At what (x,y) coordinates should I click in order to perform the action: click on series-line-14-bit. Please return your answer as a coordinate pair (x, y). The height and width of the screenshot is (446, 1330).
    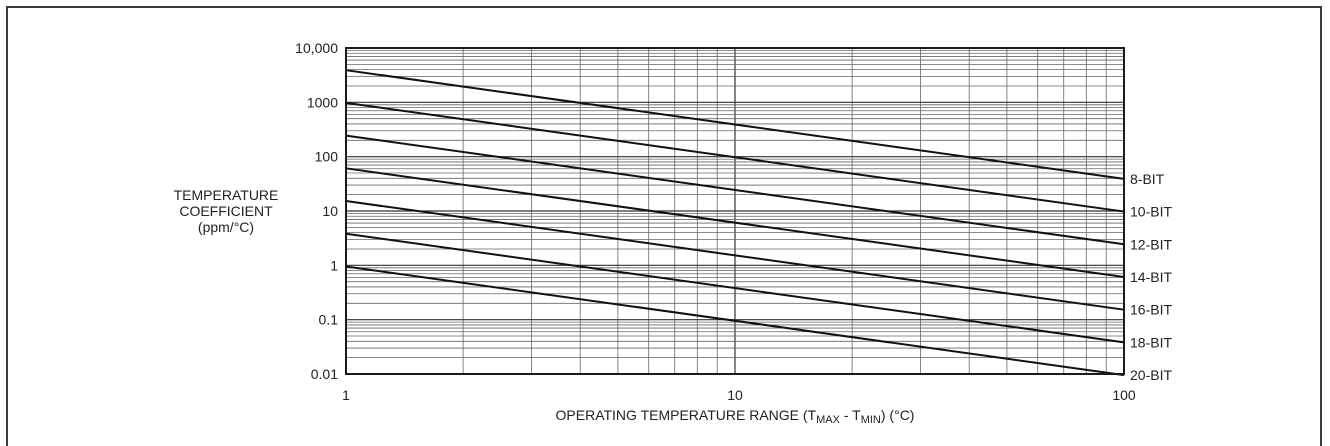
    Looking at the image, I should click on (735, 222).